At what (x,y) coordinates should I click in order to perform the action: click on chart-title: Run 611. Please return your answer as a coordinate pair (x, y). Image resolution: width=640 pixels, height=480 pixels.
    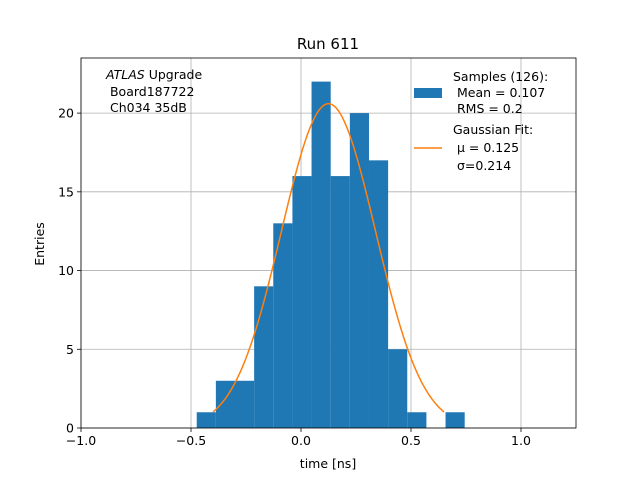
    Looking at the image, I should click on (328, 44).